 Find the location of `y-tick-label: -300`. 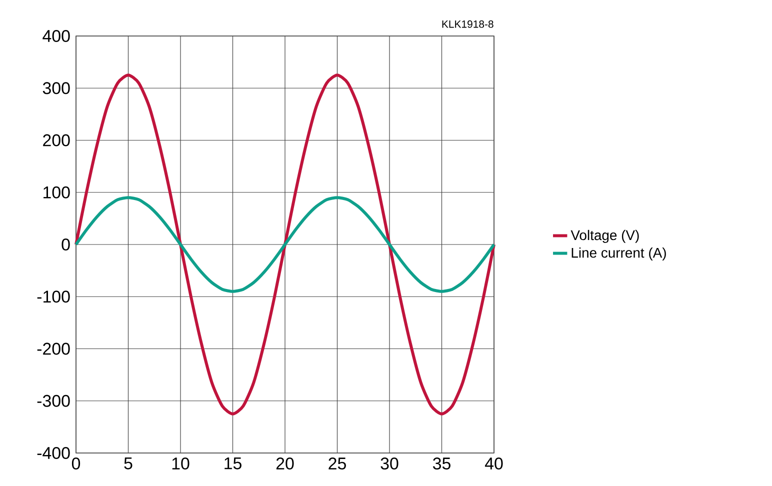

y-tick-label: -300 is located at coordinates (53, 400).